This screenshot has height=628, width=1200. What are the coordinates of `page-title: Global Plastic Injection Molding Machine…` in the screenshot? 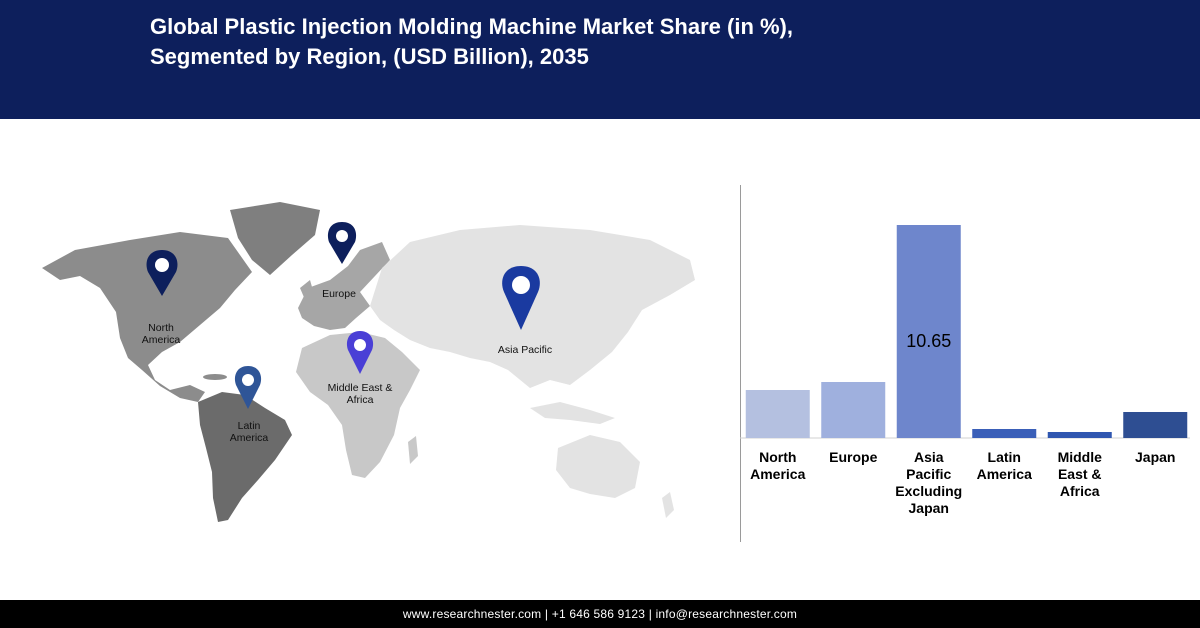 It's located at (600, 42).